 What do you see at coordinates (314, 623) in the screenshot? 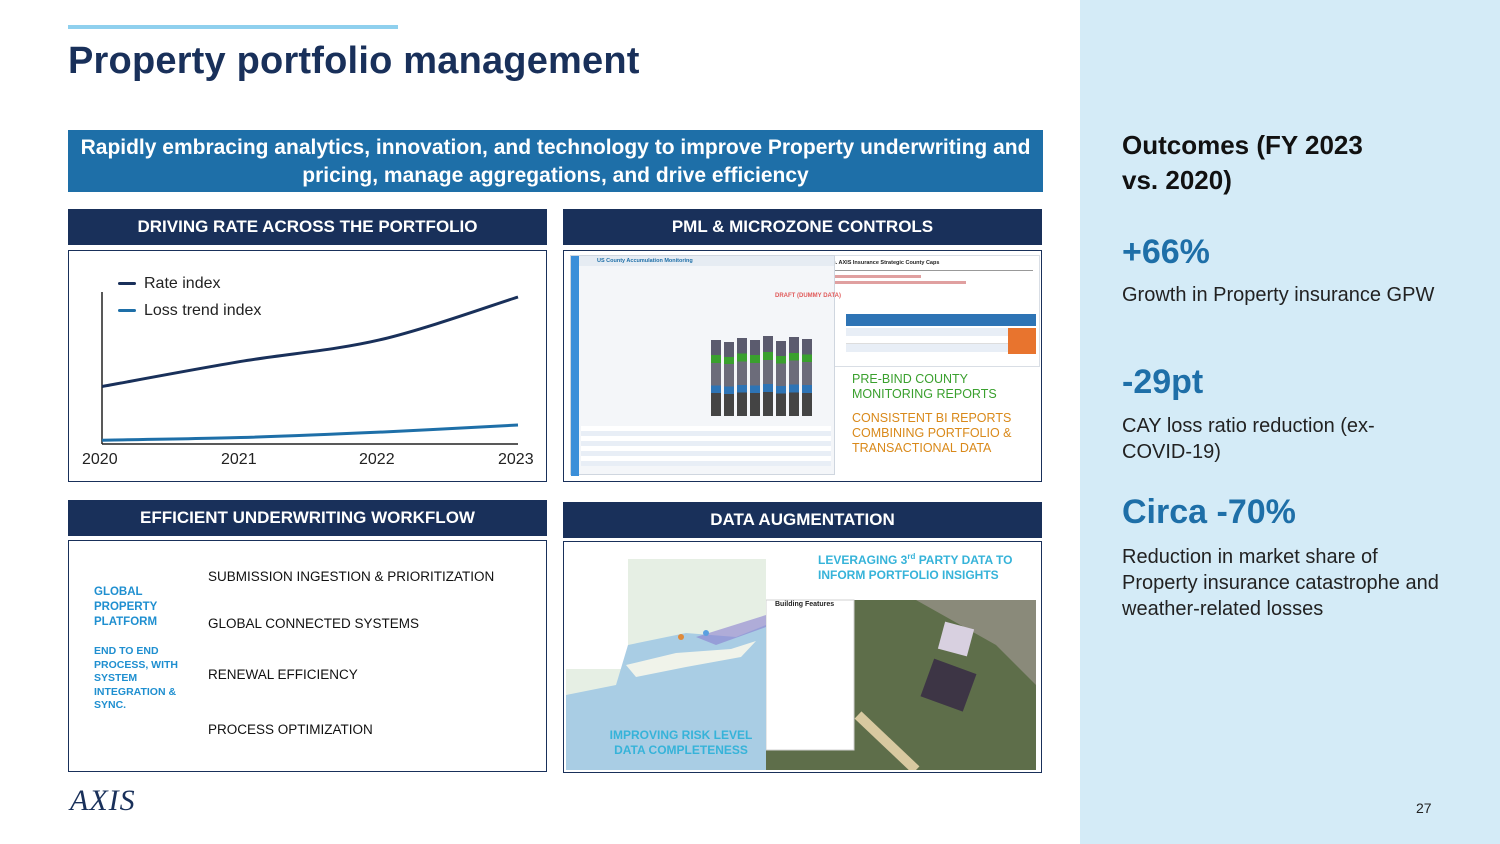
I see `workflow-item: GLOBAL CONNECTED SYSTEMS` at bounding box center [314, 623].